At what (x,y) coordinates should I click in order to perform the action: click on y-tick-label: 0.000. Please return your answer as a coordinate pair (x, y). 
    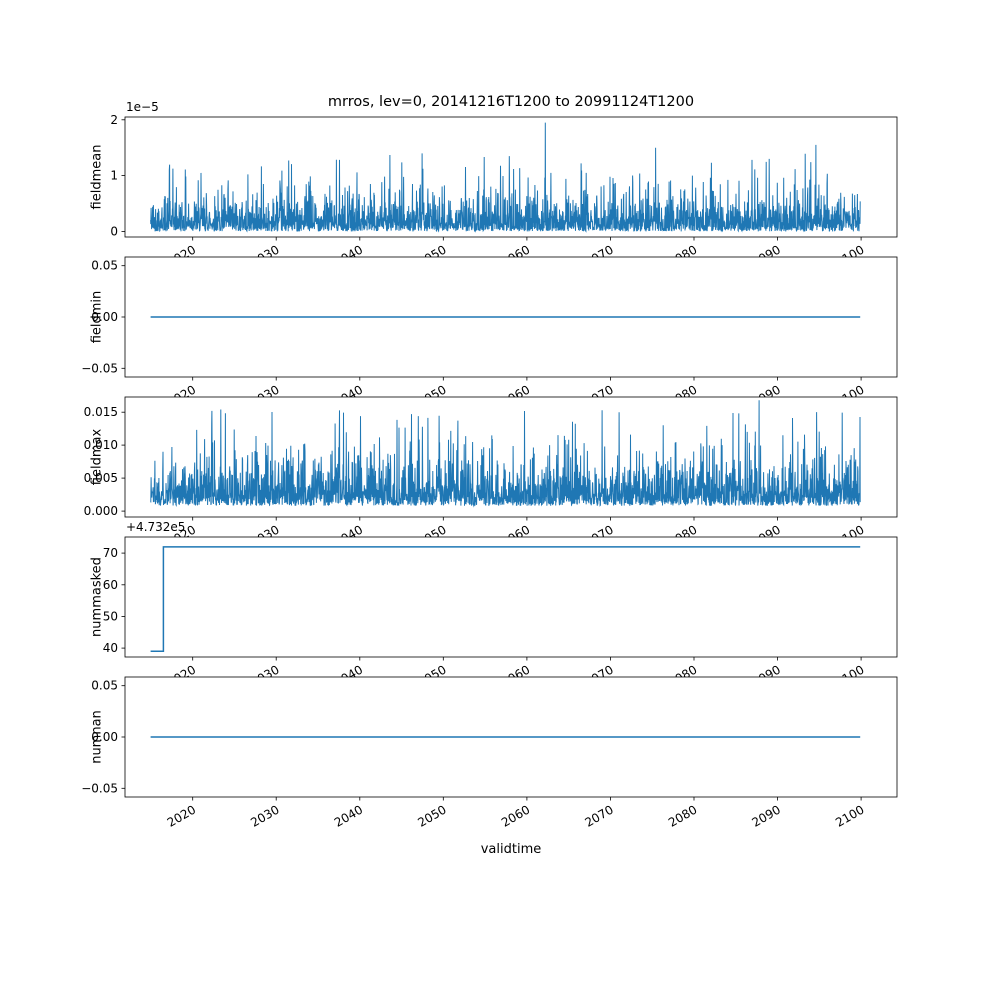
    Looking at the image, I should click on (101, 511).